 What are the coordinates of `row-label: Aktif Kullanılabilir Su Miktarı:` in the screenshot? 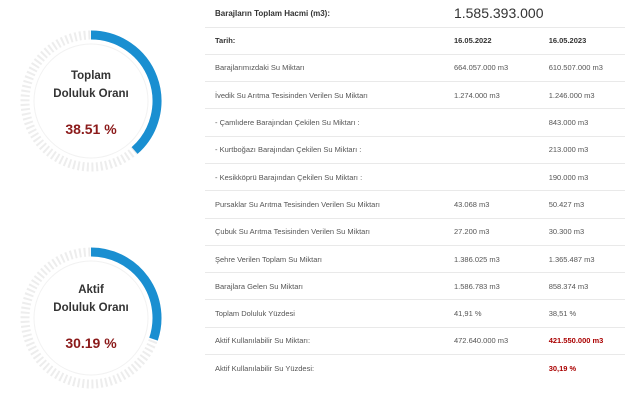 It's located at (324, 340).